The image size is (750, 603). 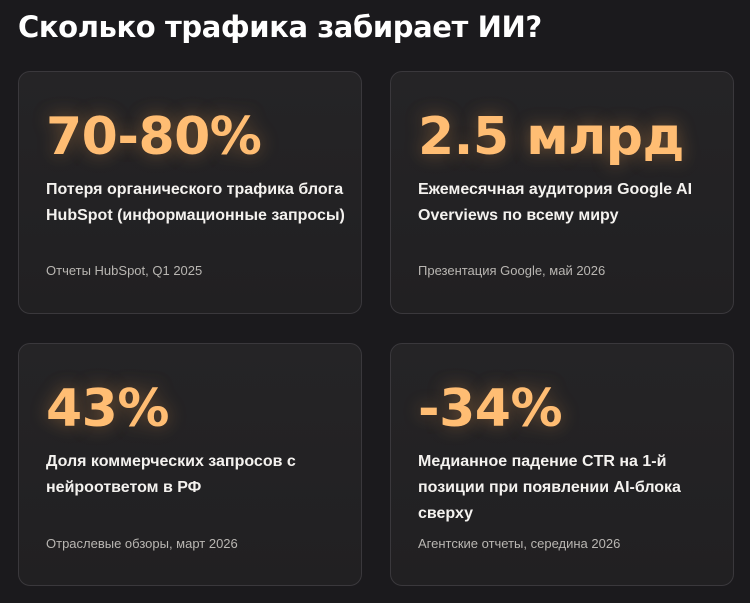 I want to click on stat-value: 70-80%, so click(x=154, y=137).